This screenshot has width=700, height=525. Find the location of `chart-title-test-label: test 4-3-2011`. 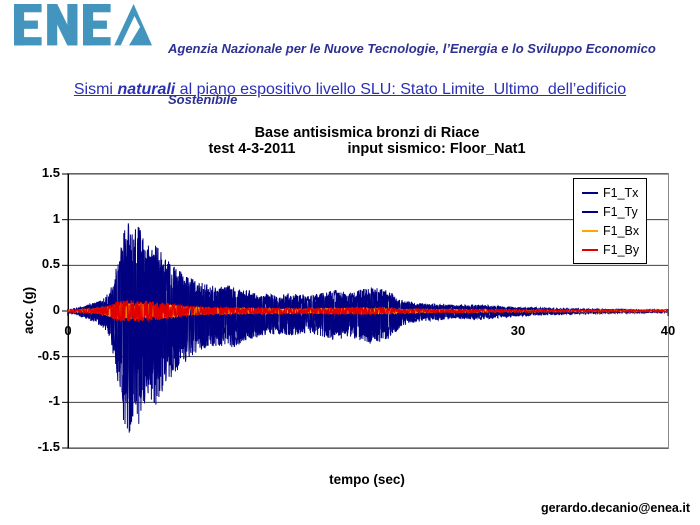

chart-title-test-label: test 4-3-2011 is located at coordinates (252, 149).